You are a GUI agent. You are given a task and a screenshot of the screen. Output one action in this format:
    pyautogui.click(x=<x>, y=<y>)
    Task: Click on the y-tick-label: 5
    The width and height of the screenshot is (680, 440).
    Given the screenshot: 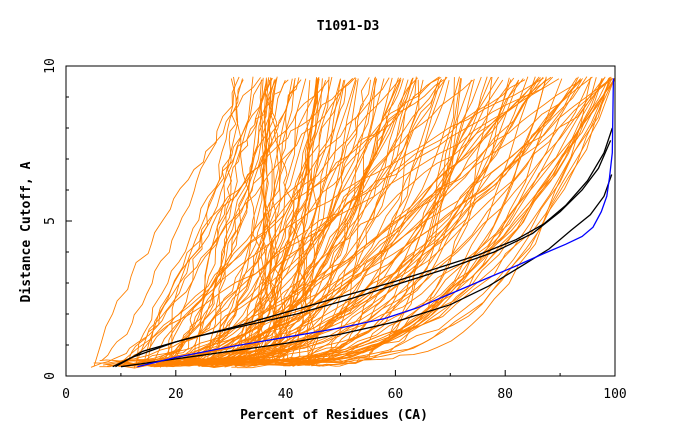 What is the action you would take?
    pyautogui.click(x=50, y=221)
    